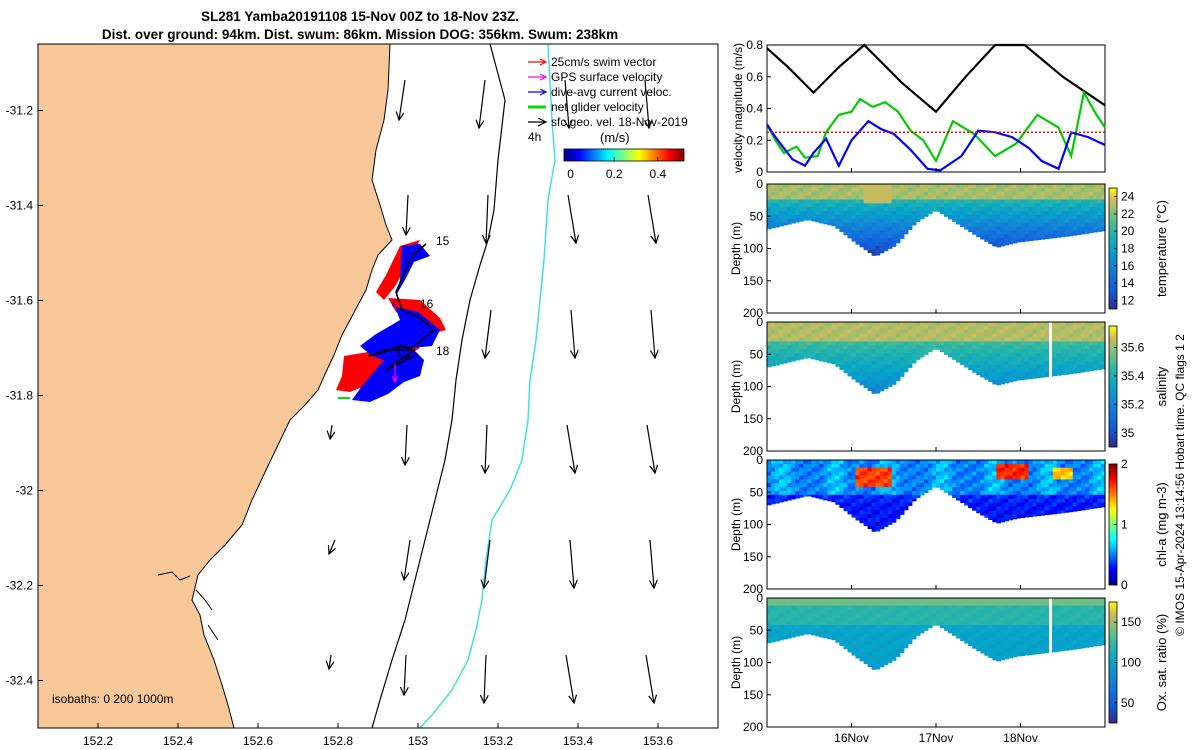 The image size is (1200, 750). I want to click on speed-colorbar-ticks: 0 0.2 0.4, so click(616, 169).